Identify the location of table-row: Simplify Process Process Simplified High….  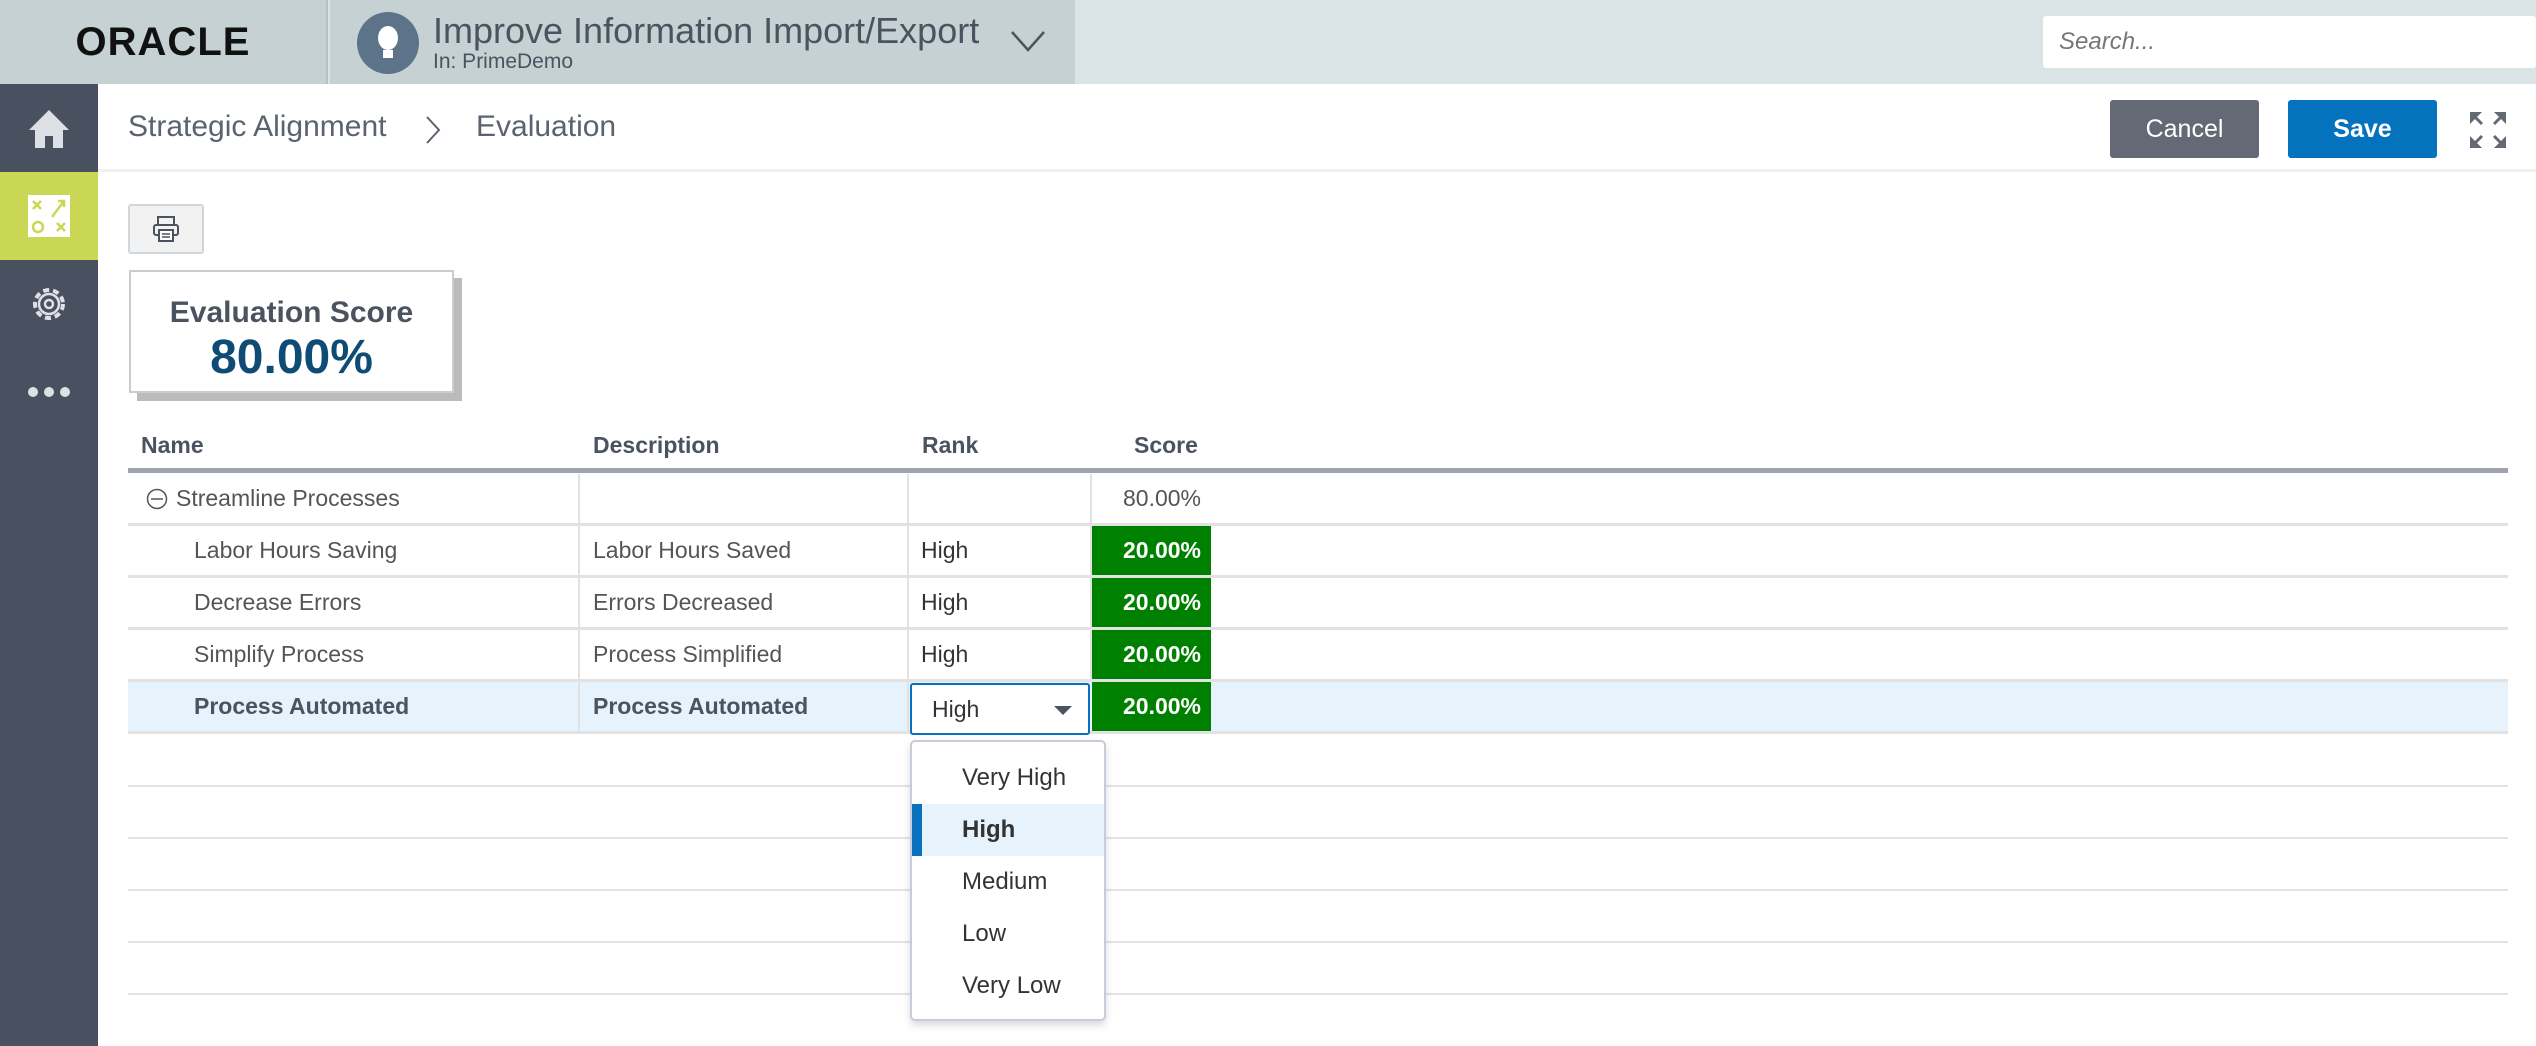
(1318, 656).